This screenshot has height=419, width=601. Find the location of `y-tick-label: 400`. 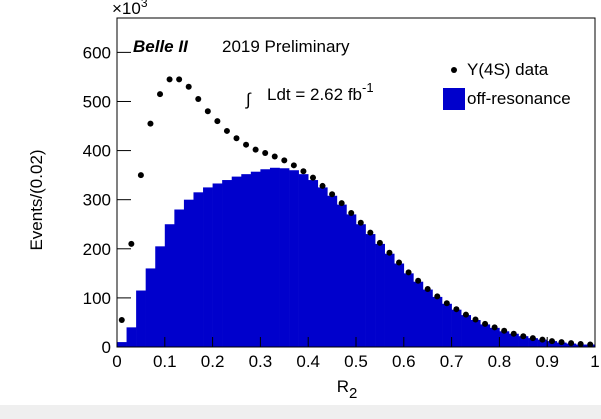

y-tick-label: 400 is located at coordinates (97, 151).